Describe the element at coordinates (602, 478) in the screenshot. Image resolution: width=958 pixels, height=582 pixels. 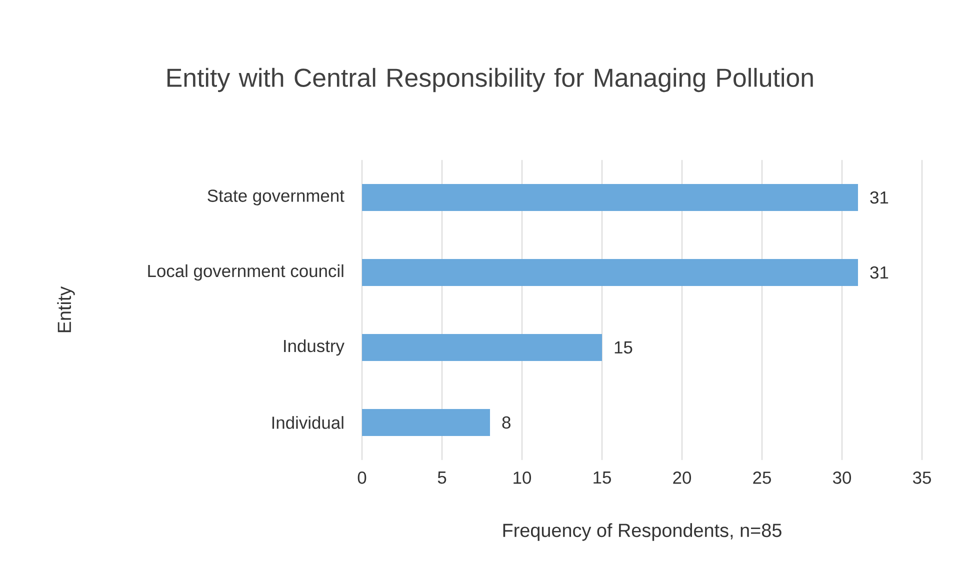
I see `x-tick-label: 15` at that location.